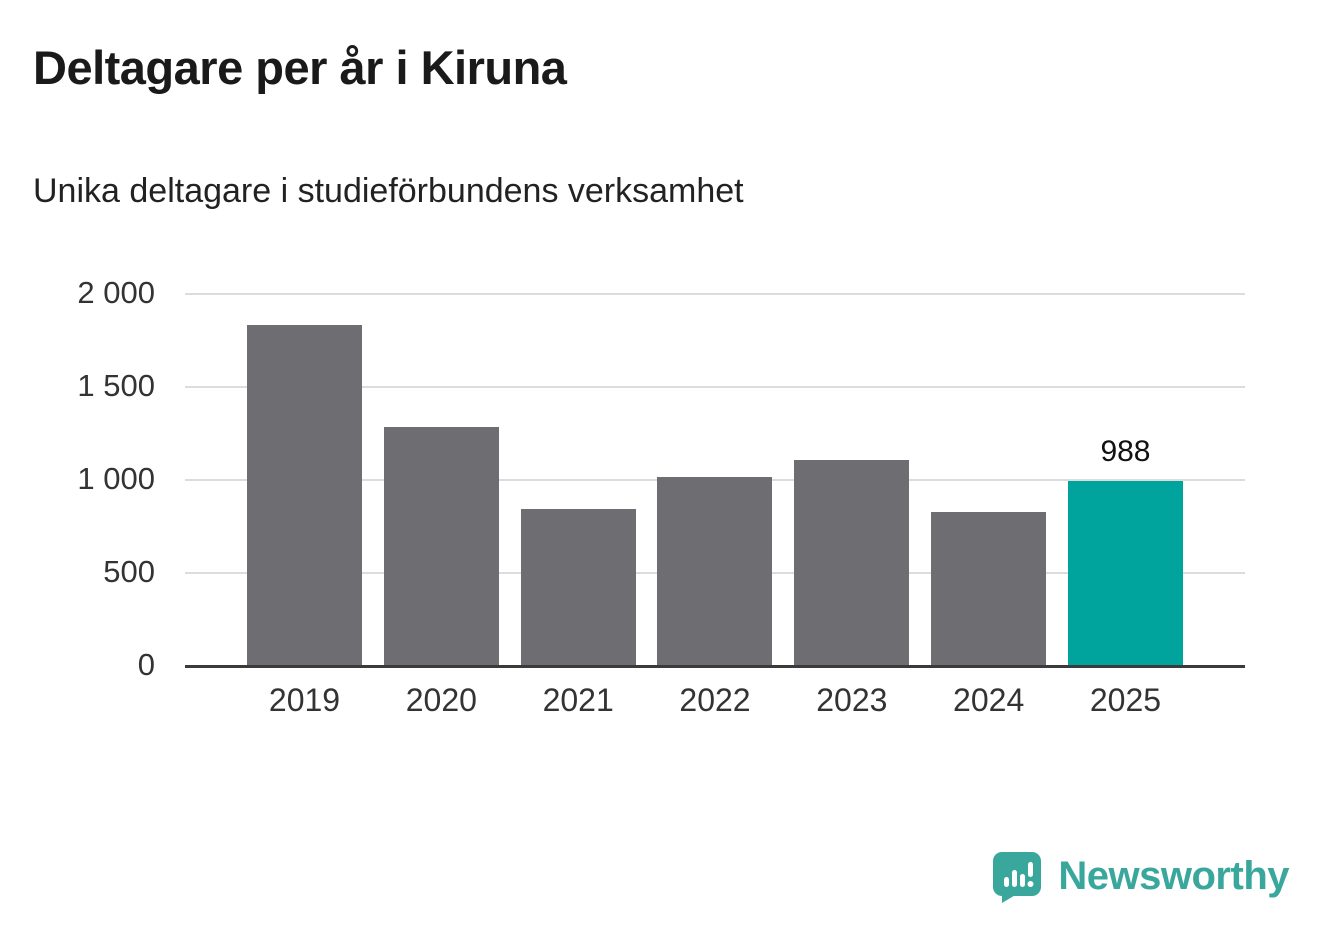 The height and width of the screenshot is (939, 1322). What do you see at coordinates (852, 700) in the screenshot?
I see `x-tick-label: 2023` at bounding box center [852, 700].